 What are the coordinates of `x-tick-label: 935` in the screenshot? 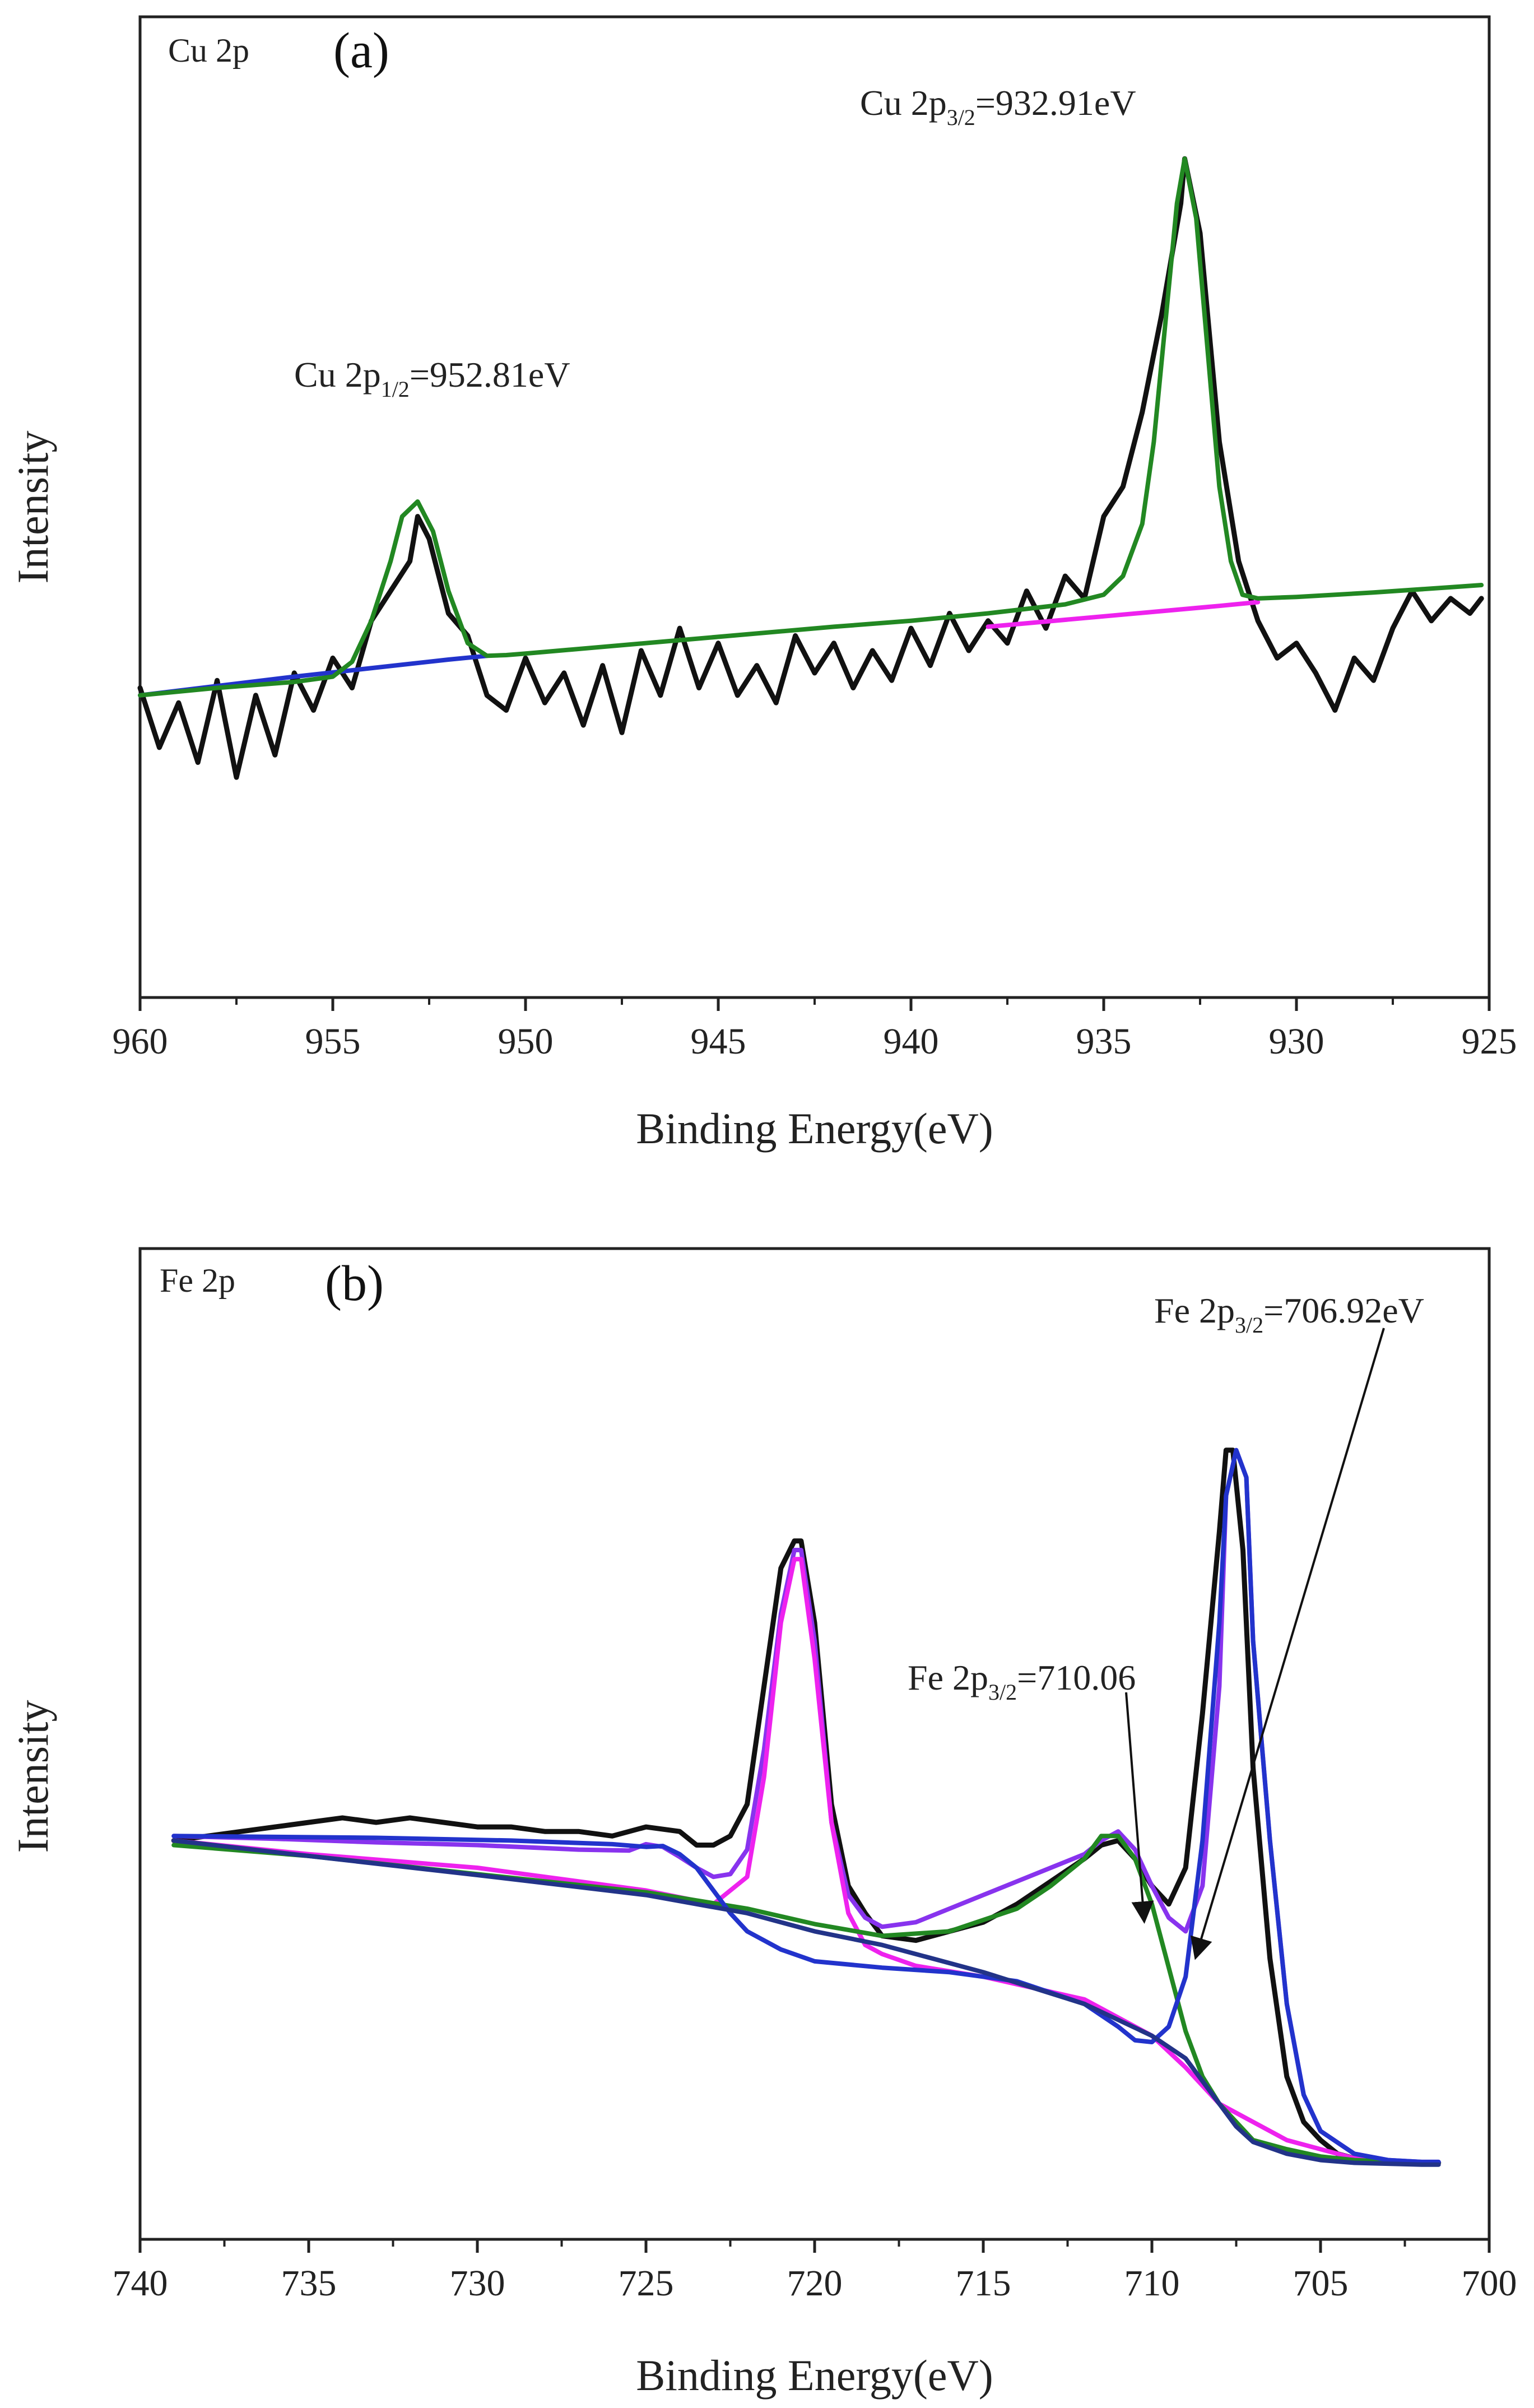 It's located at (1104, 1041).